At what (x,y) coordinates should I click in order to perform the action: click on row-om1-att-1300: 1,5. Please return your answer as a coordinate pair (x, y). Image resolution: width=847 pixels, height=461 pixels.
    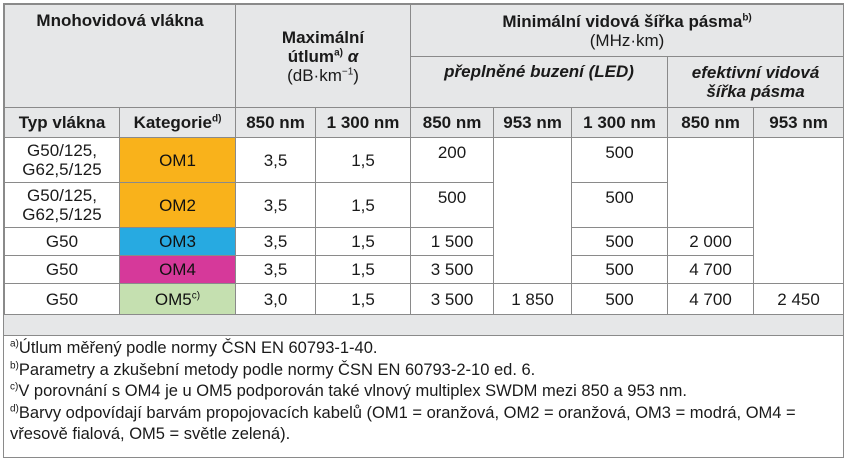
    Looking at the image, I should click on (363, 160).